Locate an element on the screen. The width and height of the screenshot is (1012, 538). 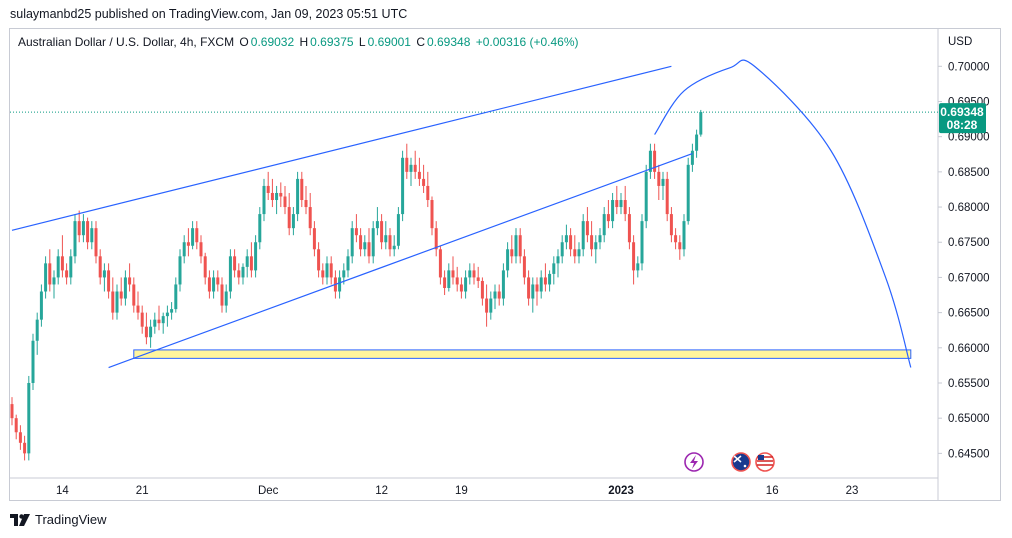
tradingview-logo-icon is located at coordinates (20, 519).